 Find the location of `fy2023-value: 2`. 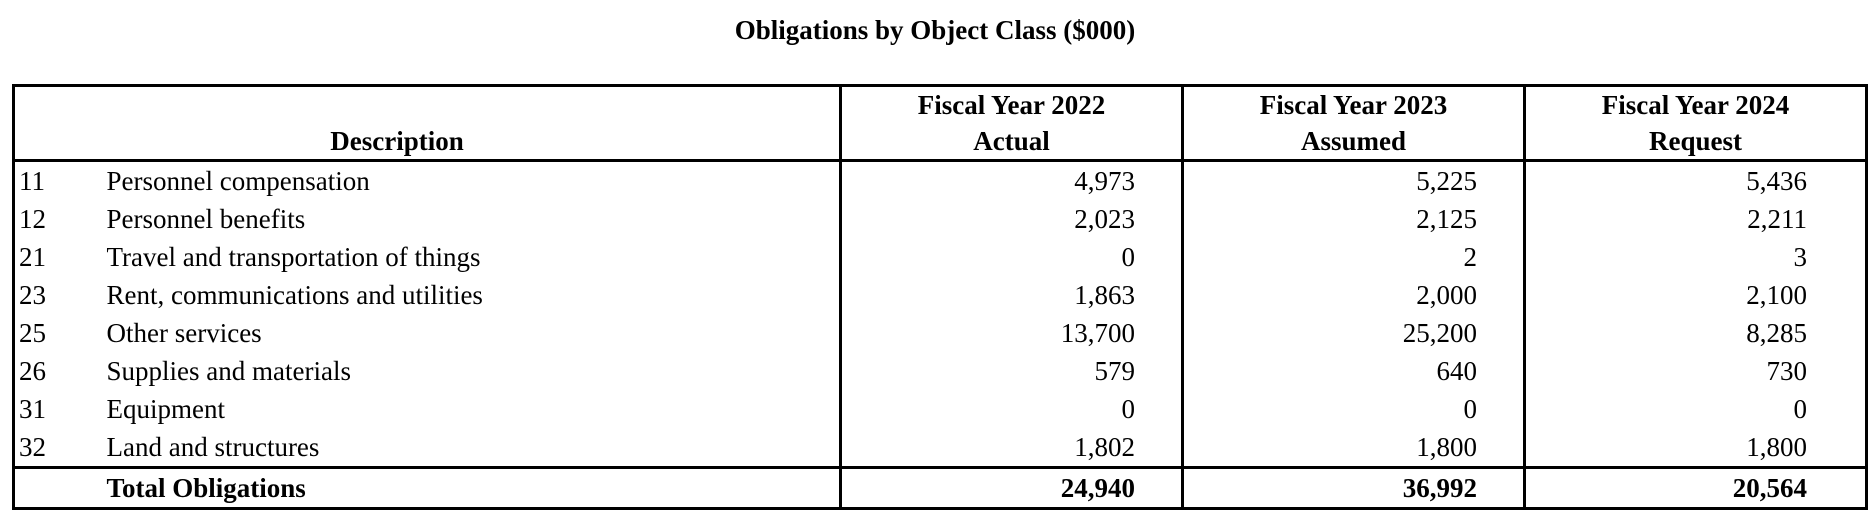

fy2023-value: 2 is located at coordinates (1353, 257).